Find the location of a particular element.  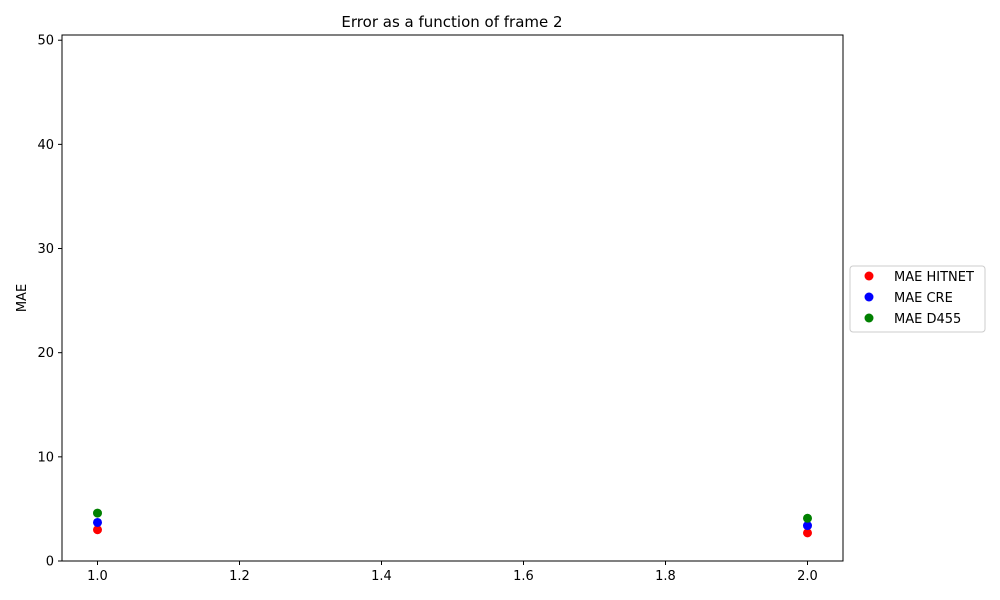

legend-label-cre: MAE CRE is located at coordinates (923, 298).